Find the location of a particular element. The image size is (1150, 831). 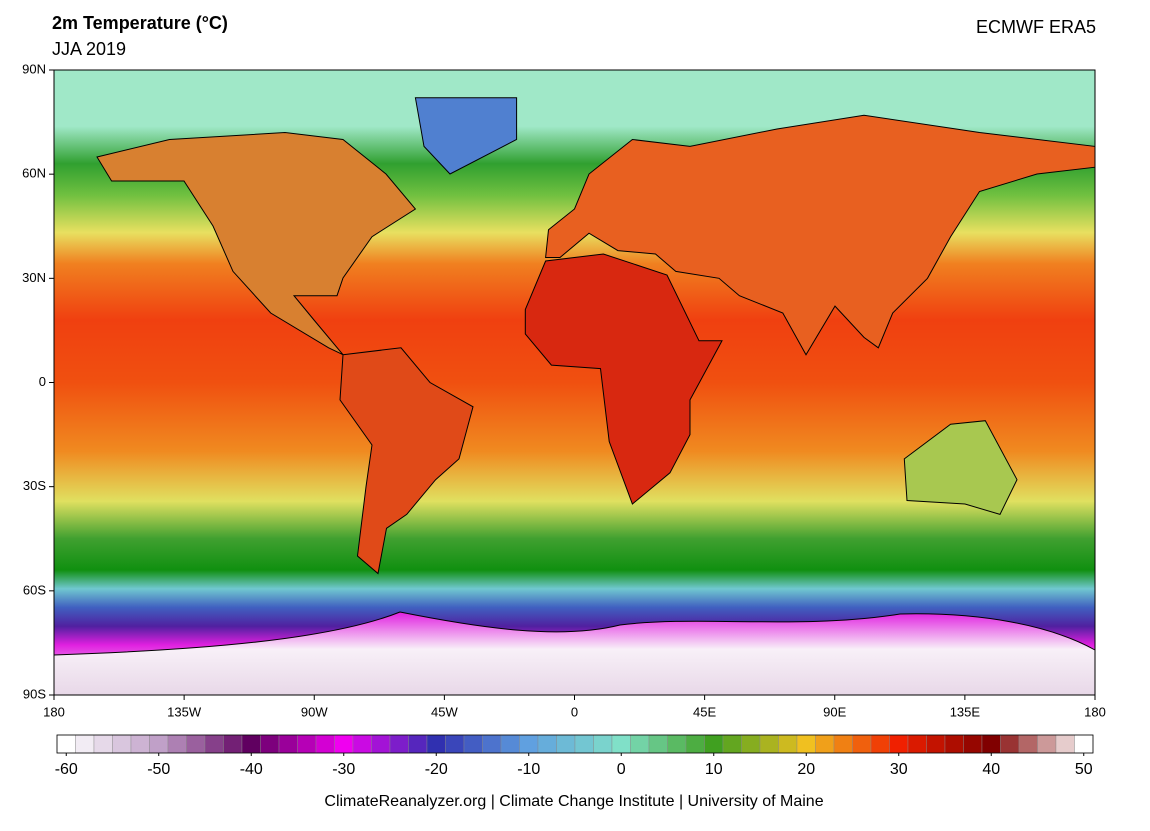

colorbar-label: 20 is located at coordinates (806, 769).